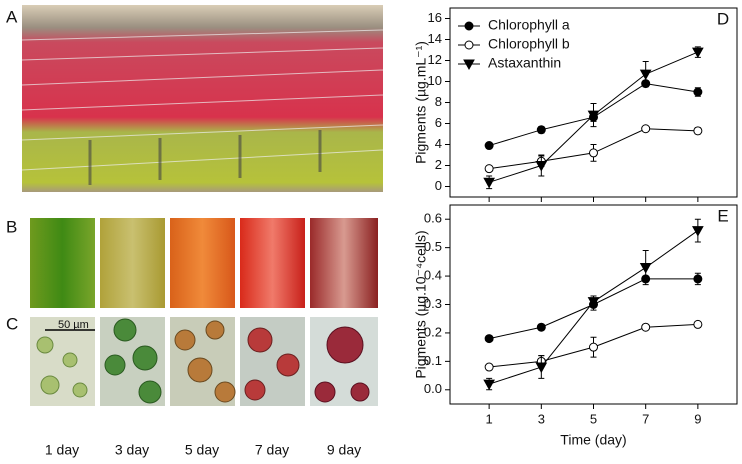 This screenshot has height=464, width=742. What do you see at coordinates (438, 185) in the screenshot?
I see `y-tick-label: 0` at bounding box center [438, 185].